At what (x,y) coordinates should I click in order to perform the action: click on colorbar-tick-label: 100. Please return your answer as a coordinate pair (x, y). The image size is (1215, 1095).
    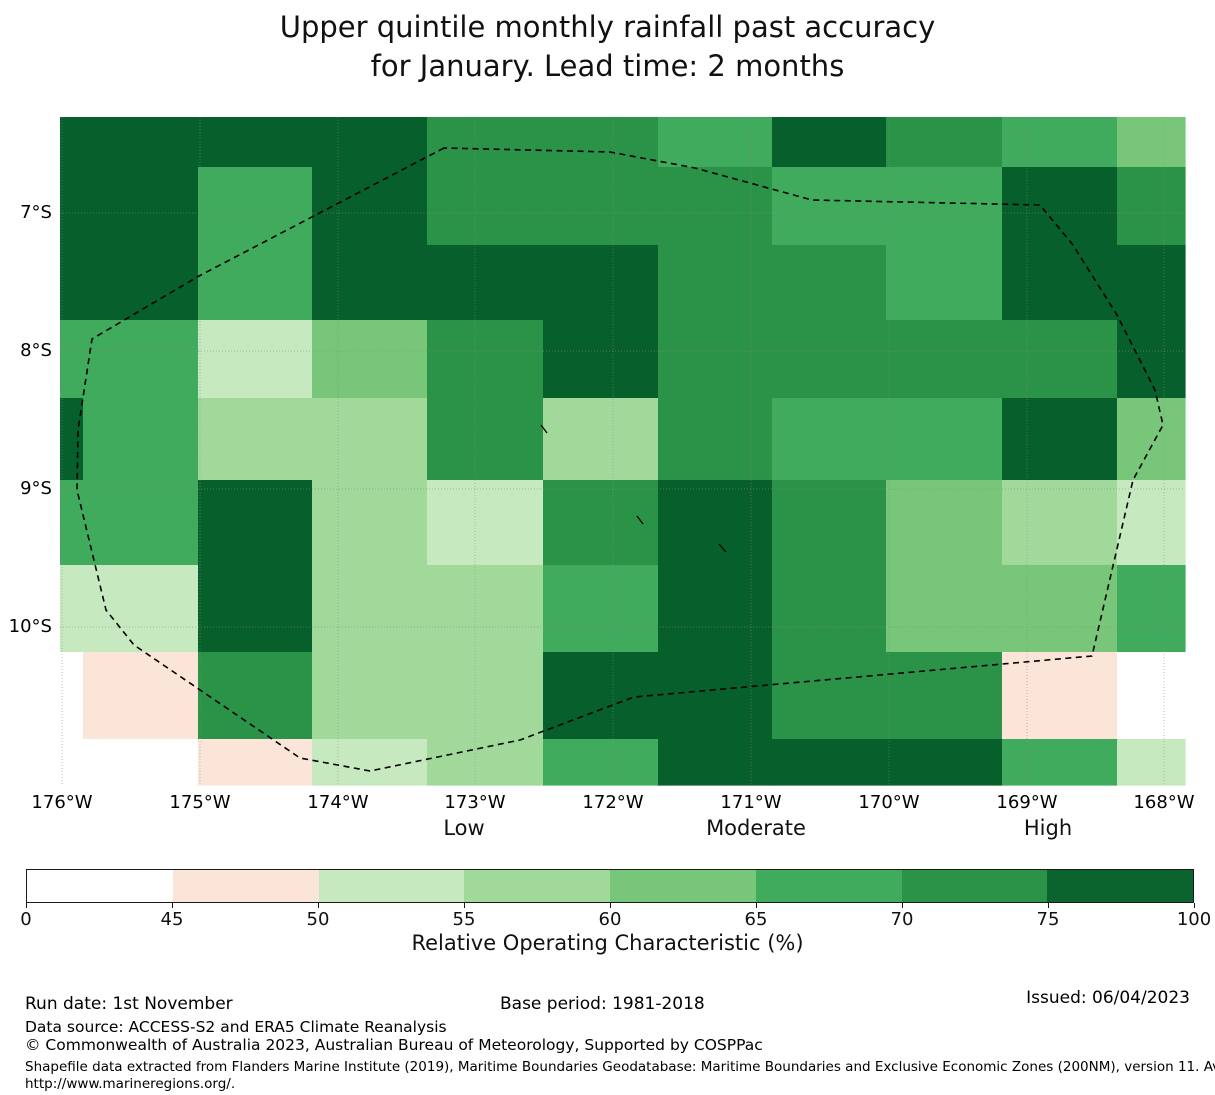
    Looking at the image, I should click on (1194, 919).